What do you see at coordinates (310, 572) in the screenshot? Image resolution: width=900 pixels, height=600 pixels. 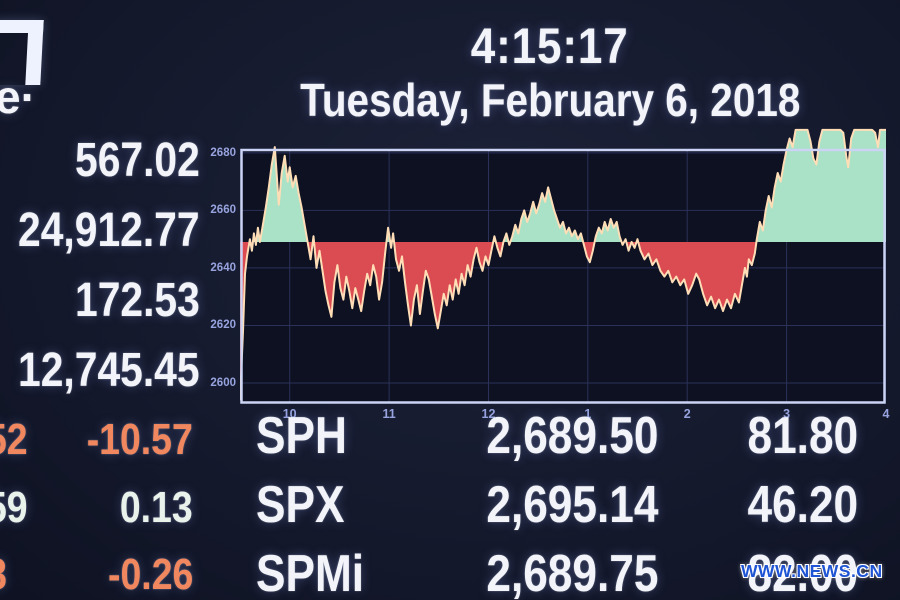 I see `quote-symbol: SPMi` at bounding box center [310, 572].